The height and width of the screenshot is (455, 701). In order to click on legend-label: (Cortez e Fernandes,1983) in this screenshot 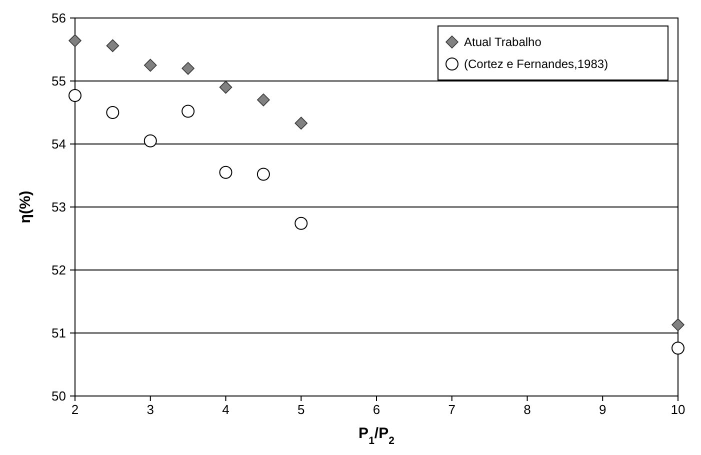, I will do `click(536, 64)`.